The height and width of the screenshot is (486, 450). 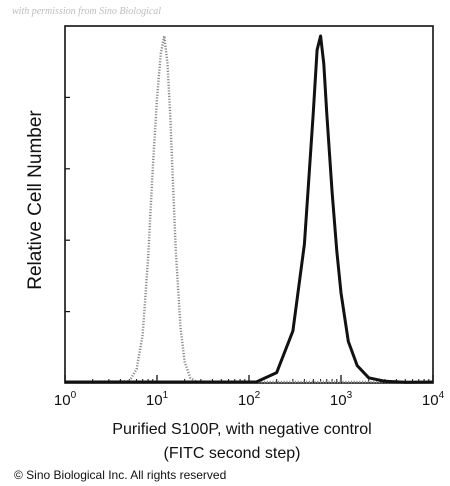 What do you see at coordinates (341, 399) in the screenshot?
I see `x-tick-label: 10³` at bounding box center [341, 399].